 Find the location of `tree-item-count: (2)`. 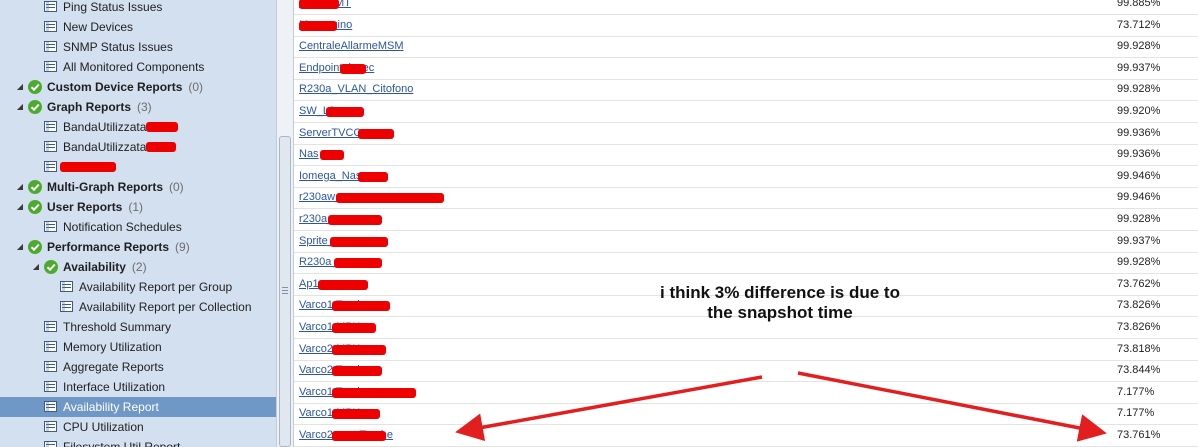

tree-item-count: (2) is located at coordinates (139, 267).